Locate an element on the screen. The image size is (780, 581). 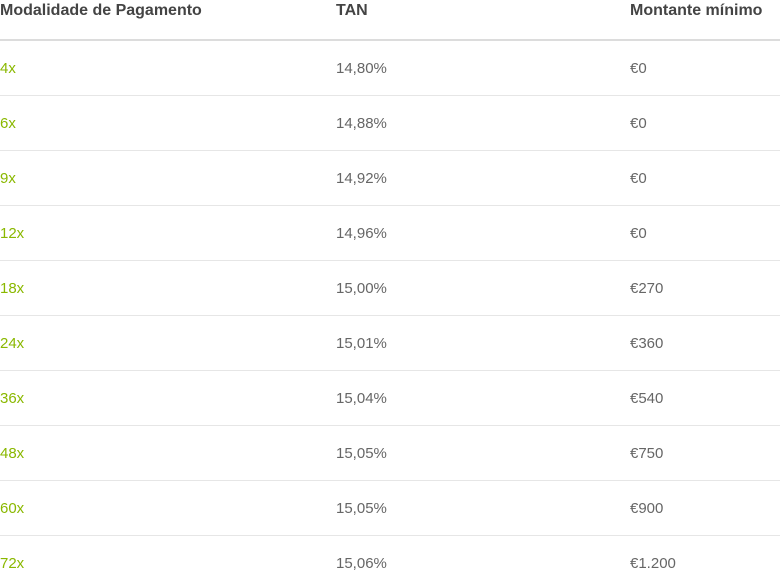
table-cell: 15,01% is located at coordinates (361, 343).